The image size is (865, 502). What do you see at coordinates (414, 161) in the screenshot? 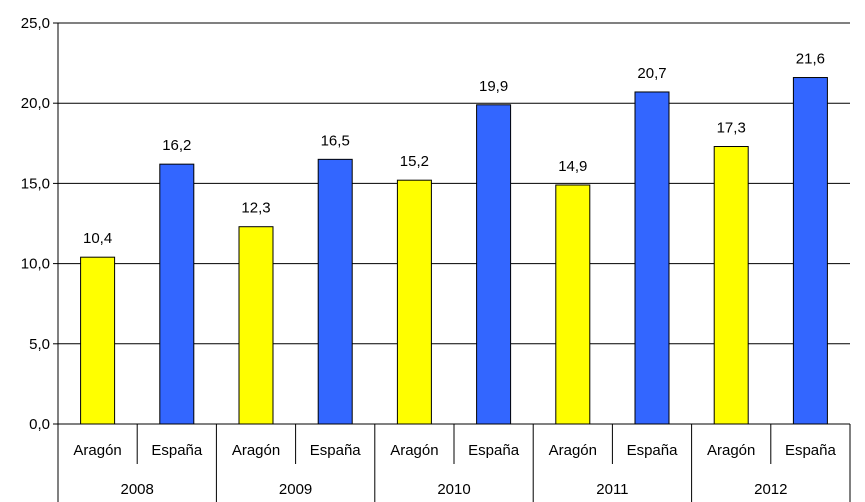
I see `data-label: 15,2` at bounding box center [414, 161].